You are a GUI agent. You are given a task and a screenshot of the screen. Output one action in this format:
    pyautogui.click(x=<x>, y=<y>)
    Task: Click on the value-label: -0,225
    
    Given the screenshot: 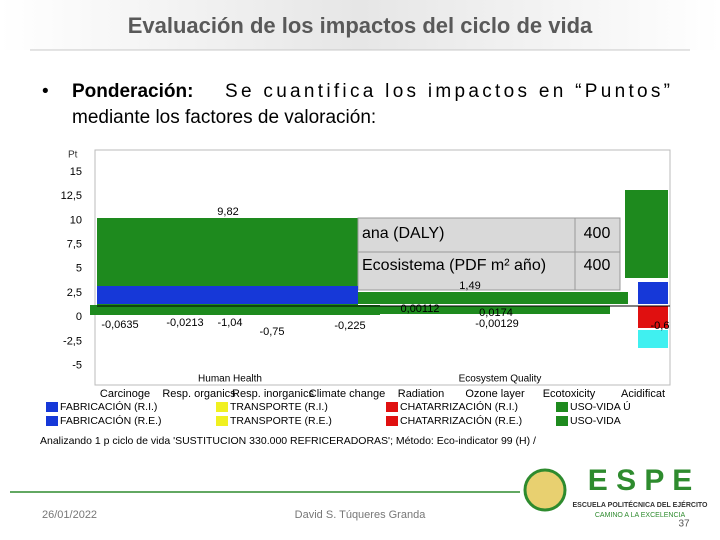 What is the action you would take?
    pyautogui.click(x=349, y=326)
    